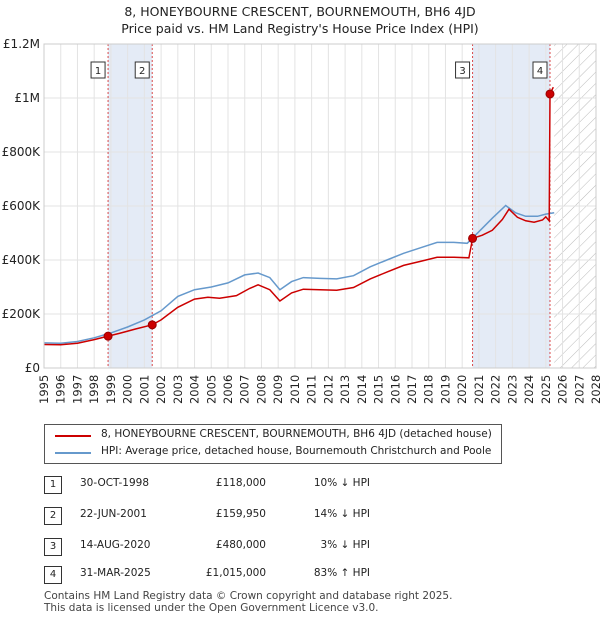 This screenshot has height=620, width=600. Describe the element at coordinates (114, 483) in the screenshot. I see `transaction-date: 30-OCT-1998` at that location.